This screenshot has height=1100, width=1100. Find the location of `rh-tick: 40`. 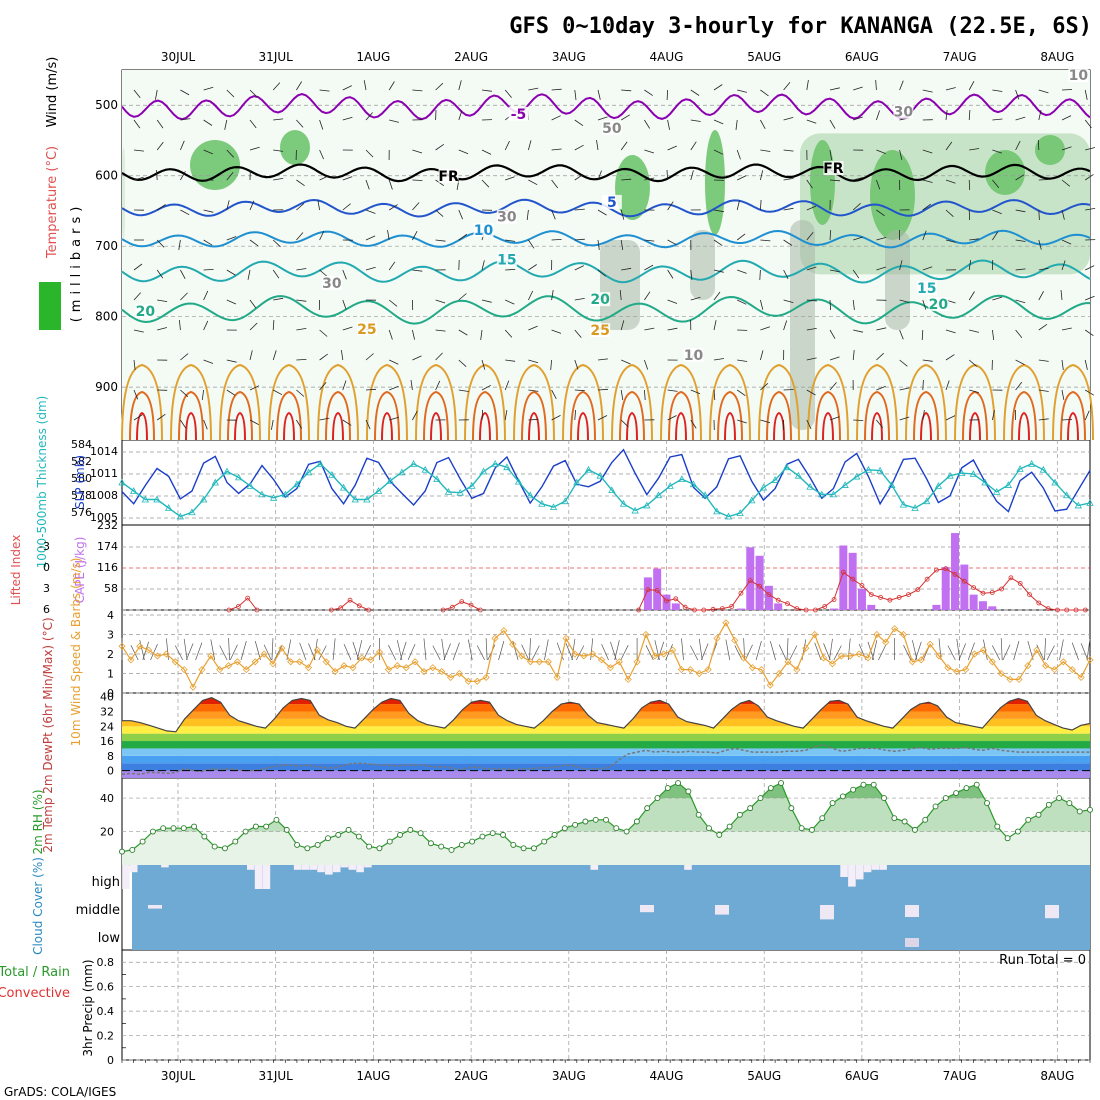

rh-tick: 40 is located at coordinates (107, 798).